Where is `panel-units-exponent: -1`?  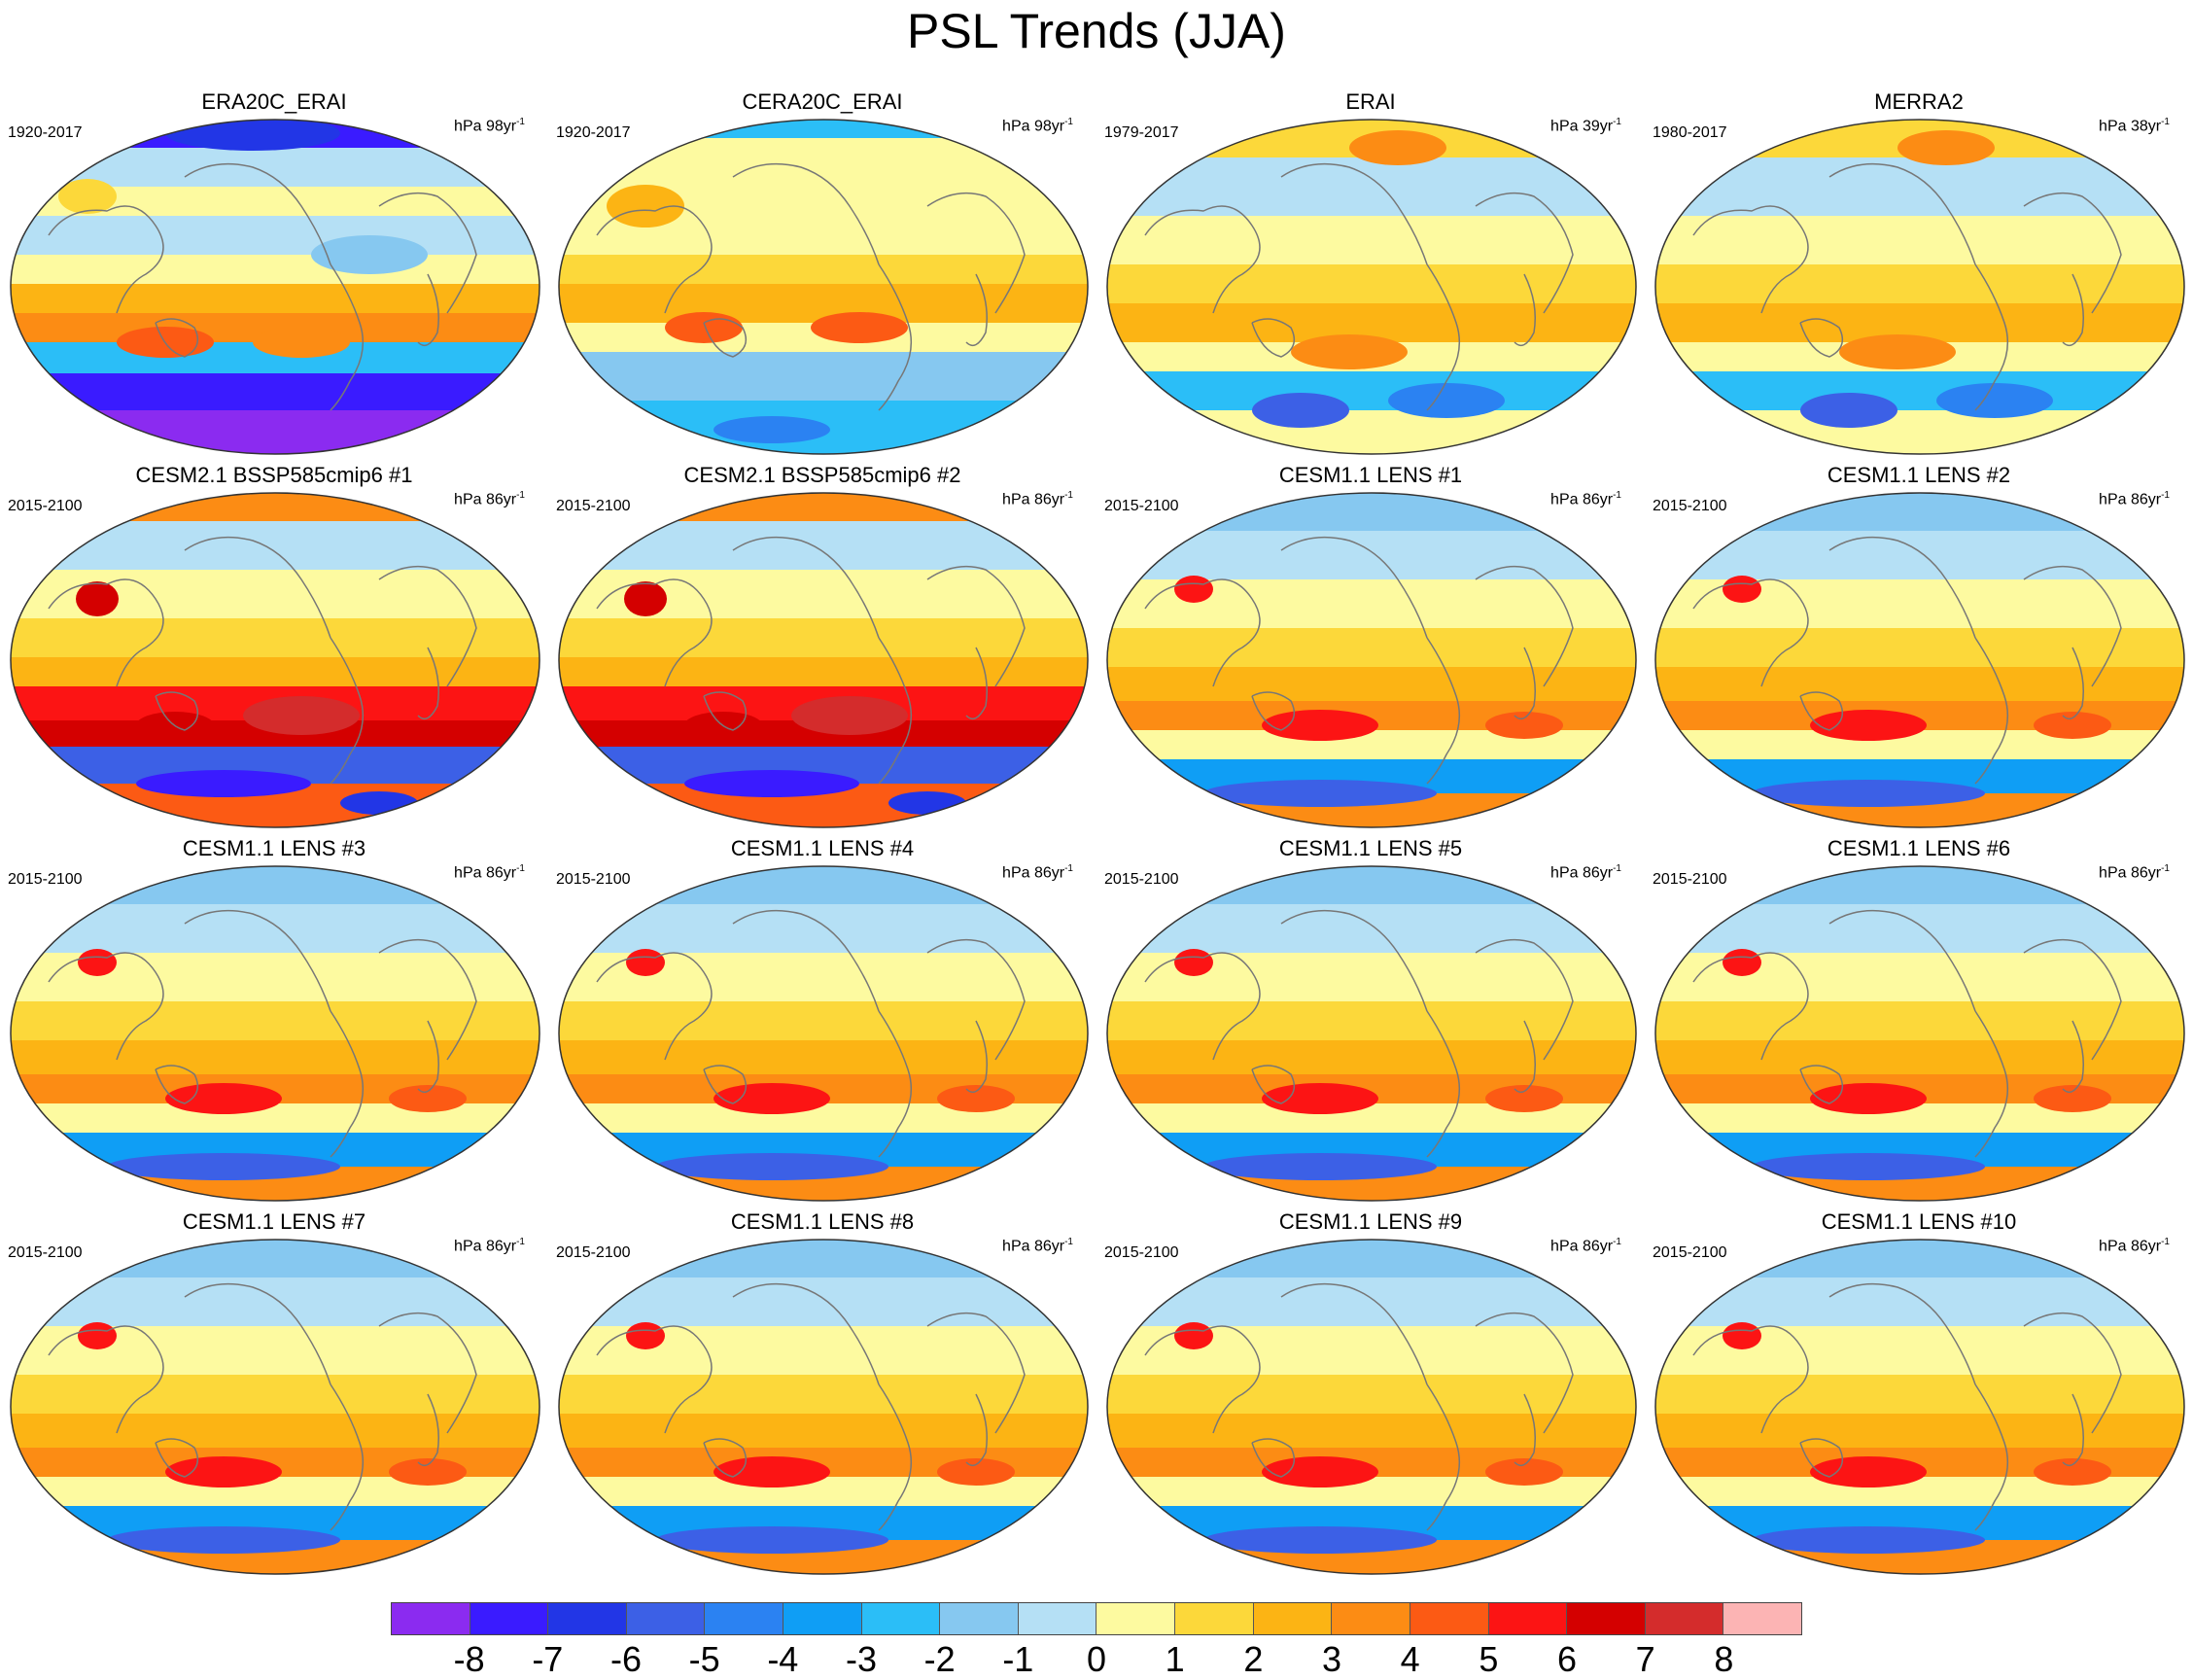 panel-units-exponent: -1 is located at coordinates (2165, 122).